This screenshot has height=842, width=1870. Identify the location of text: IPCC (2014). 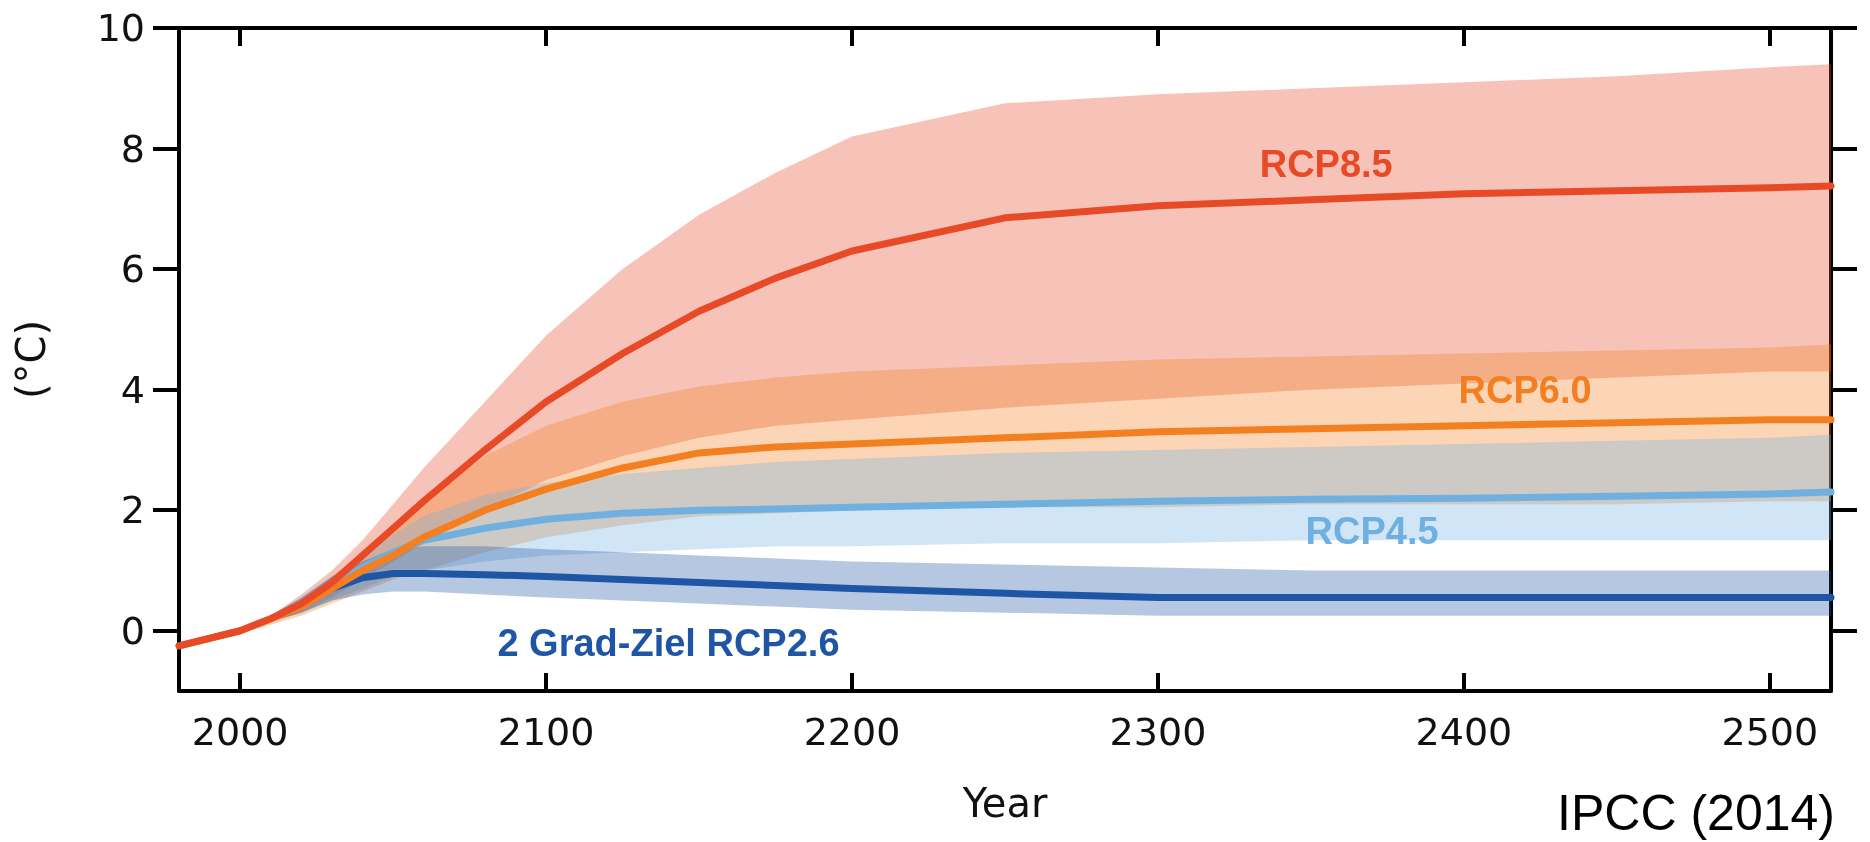
(1696, 813).